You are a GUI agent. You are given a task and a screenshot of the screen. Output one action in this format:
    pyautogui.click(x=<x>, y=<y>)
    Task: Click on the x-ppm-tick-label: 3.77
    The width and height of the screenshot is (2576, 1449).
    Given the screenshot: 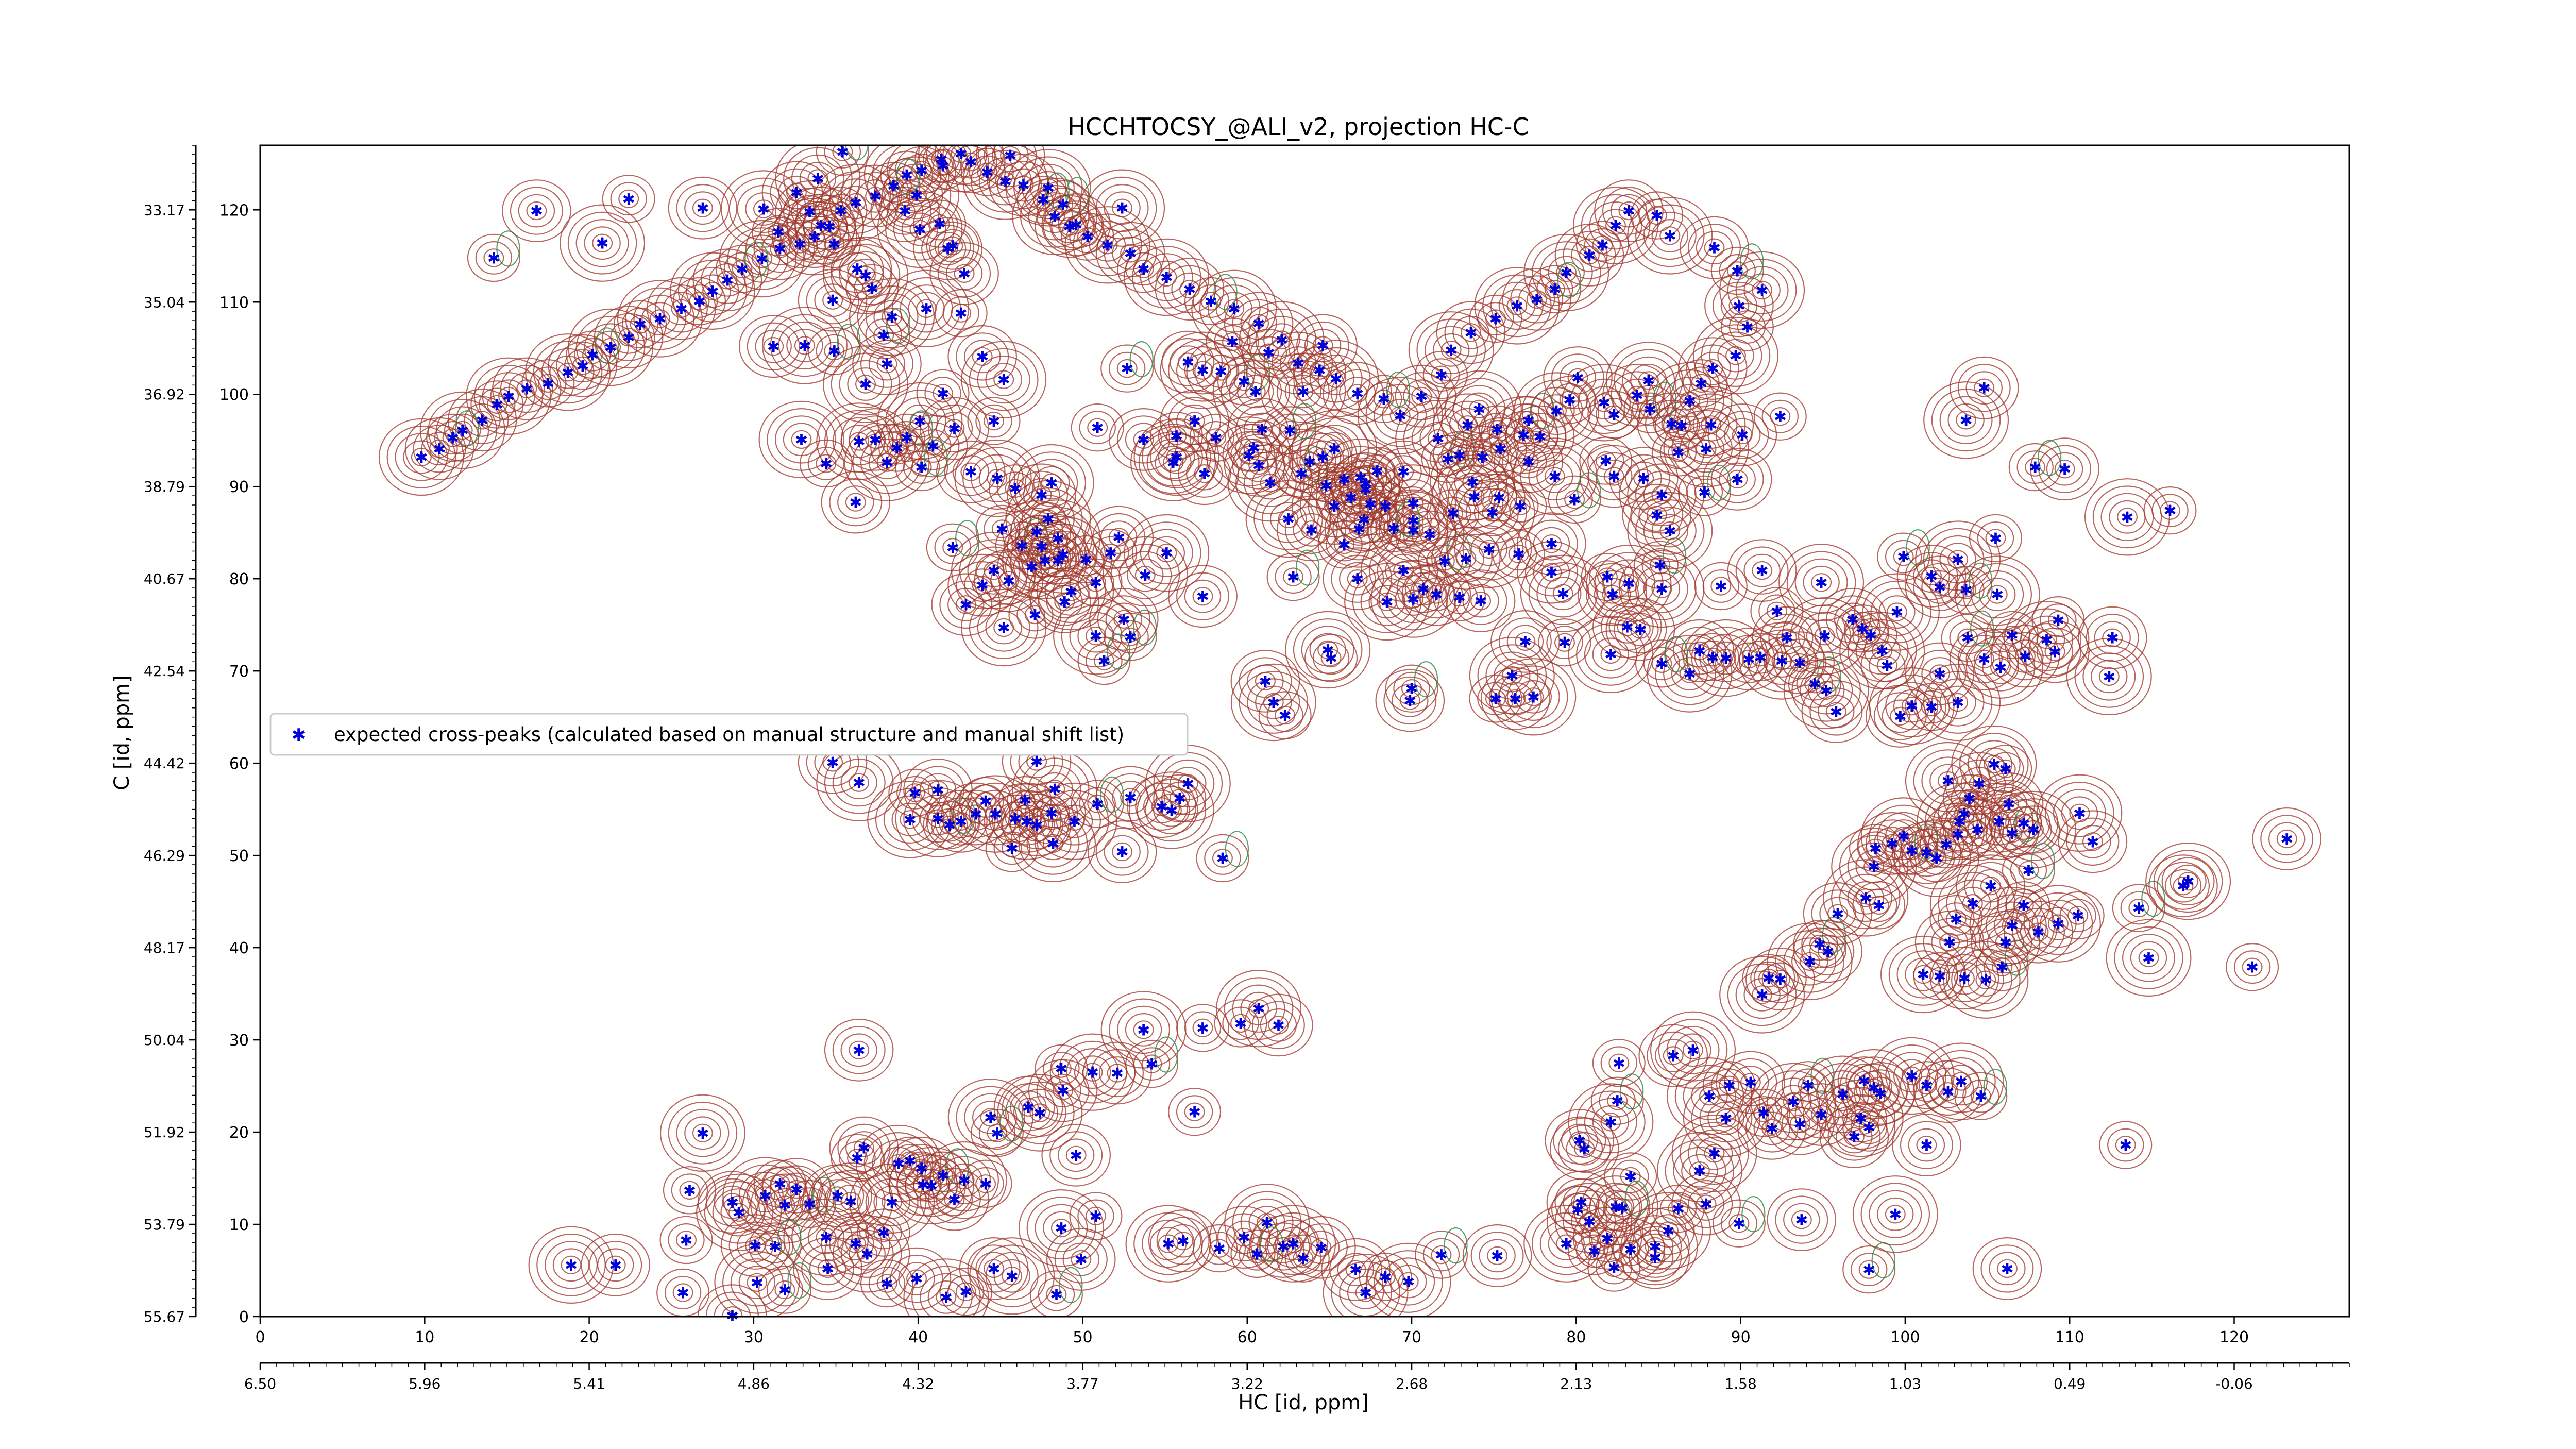 What is the action you would take?
    pyautogui.click(x=1082, y=1383)
    